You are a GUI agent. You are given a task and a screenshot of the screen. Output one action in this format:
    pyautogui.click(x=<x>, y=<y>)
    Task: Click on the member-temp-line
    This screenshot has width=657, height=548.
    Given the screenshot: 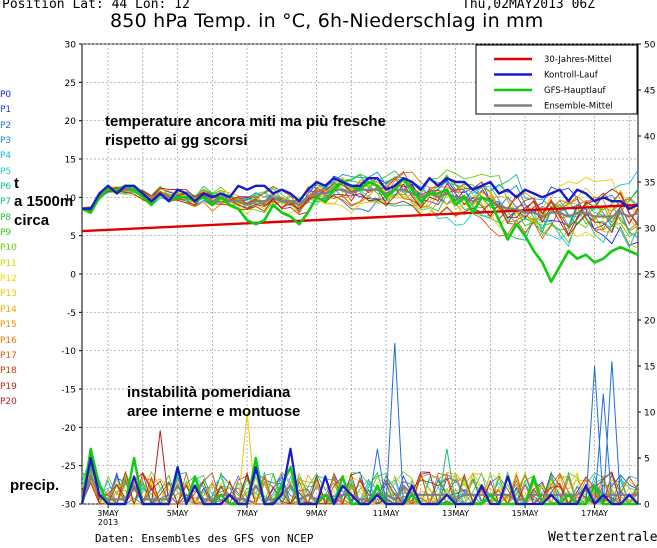 What is the action you would take?
    pyautogui.click(x=360, y=209)
    